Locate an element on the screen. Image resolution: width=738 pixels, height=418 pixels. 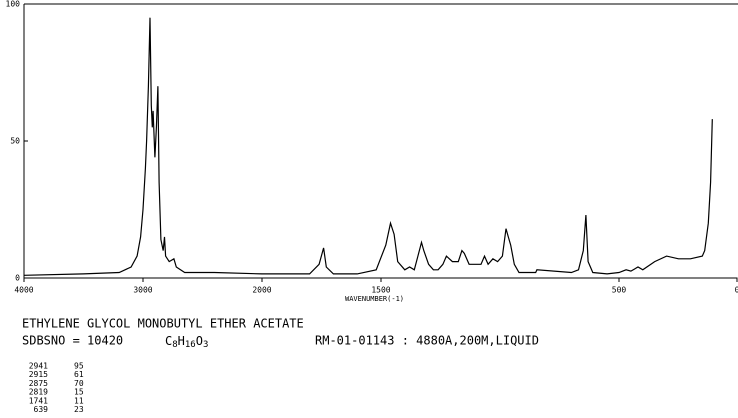
x-tick-label: 4000 is located at coordinates (23, 290).